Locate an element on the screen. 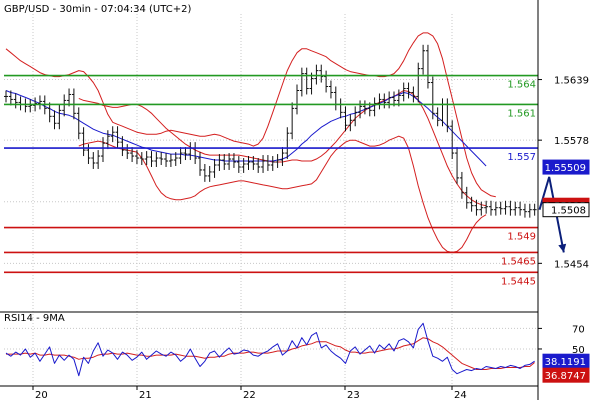  rsi-ma-line is located at coordinates (270, 353).